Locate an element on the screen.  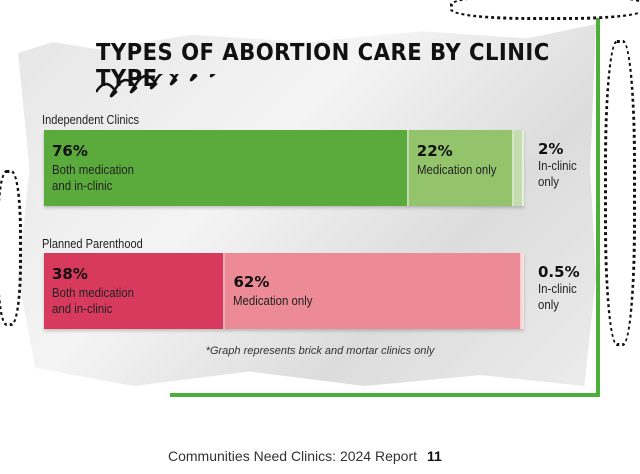
scribble-decoration-top is located at coordinates (545, 10).